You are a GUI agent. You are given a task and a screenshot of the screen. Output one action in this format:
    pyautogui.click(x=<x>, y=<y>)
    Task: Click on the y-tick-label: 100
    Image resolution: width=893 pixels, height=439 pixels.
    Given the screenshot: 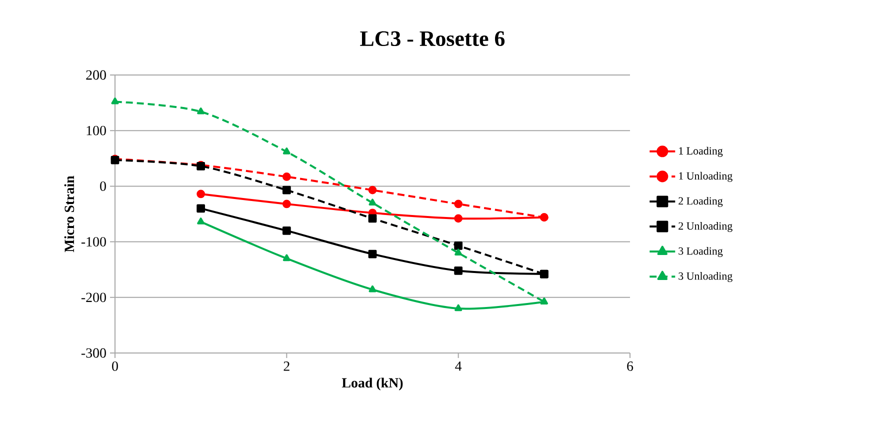 What is the action you would take?
    pyautogui.click(x=96, y=131)
    